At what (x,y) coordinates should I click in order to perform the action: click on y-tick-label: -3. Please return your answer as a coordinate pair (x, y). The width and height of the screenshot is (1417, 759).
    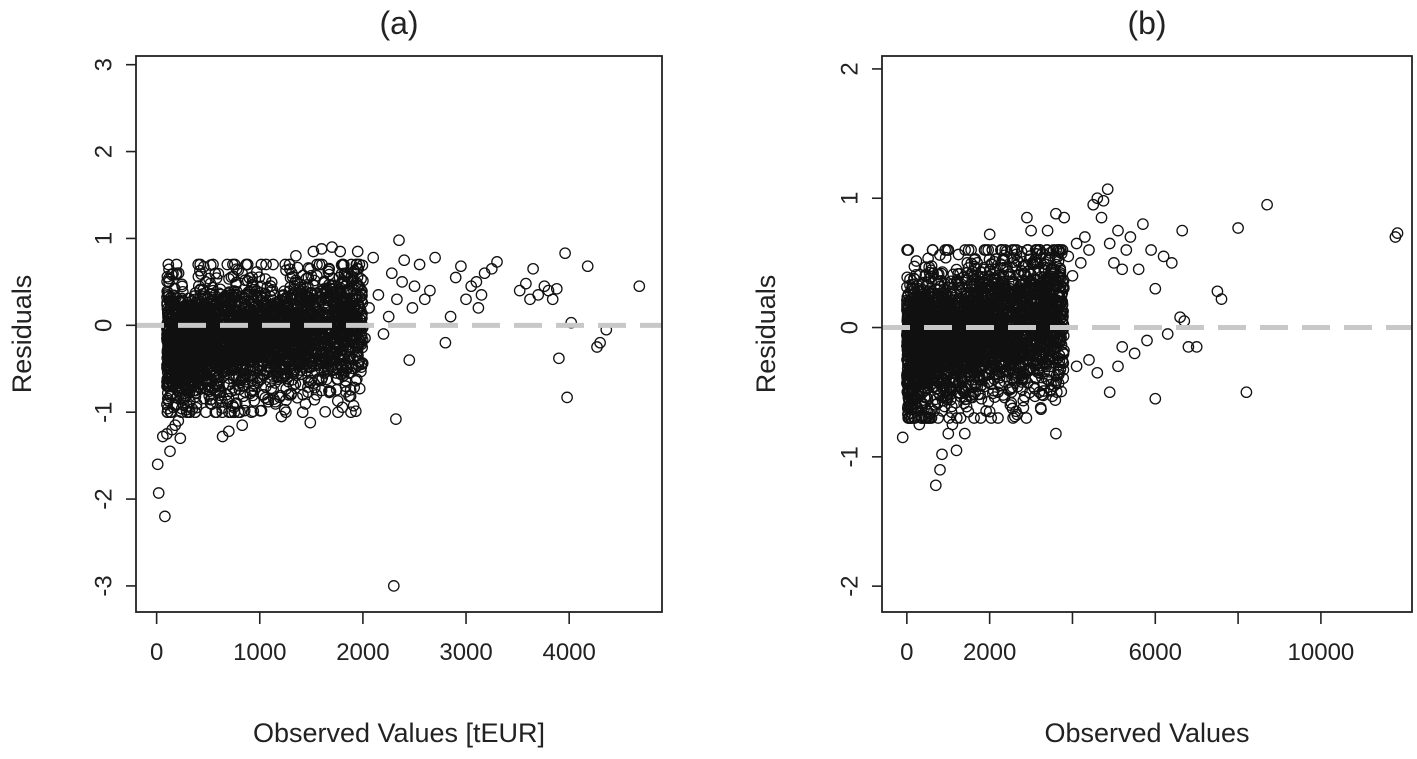
    Looking at the image, I should click on (104, 585).